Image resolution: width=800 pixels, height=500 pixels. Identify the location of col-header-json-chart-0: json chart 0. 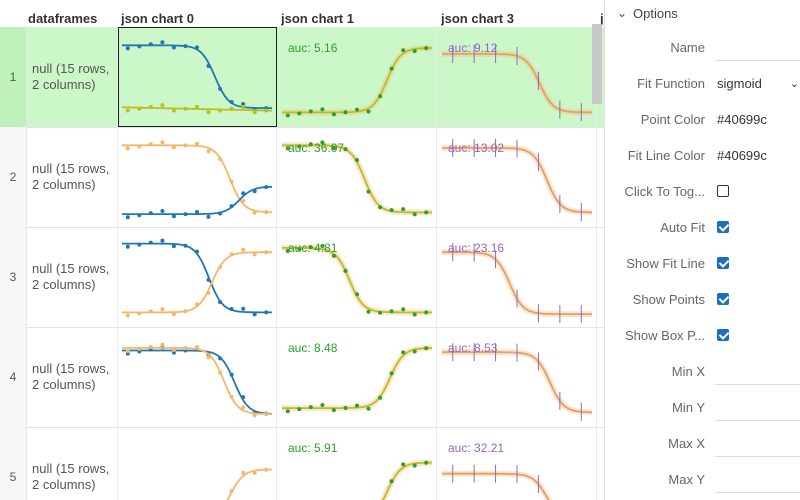
(157, 18).